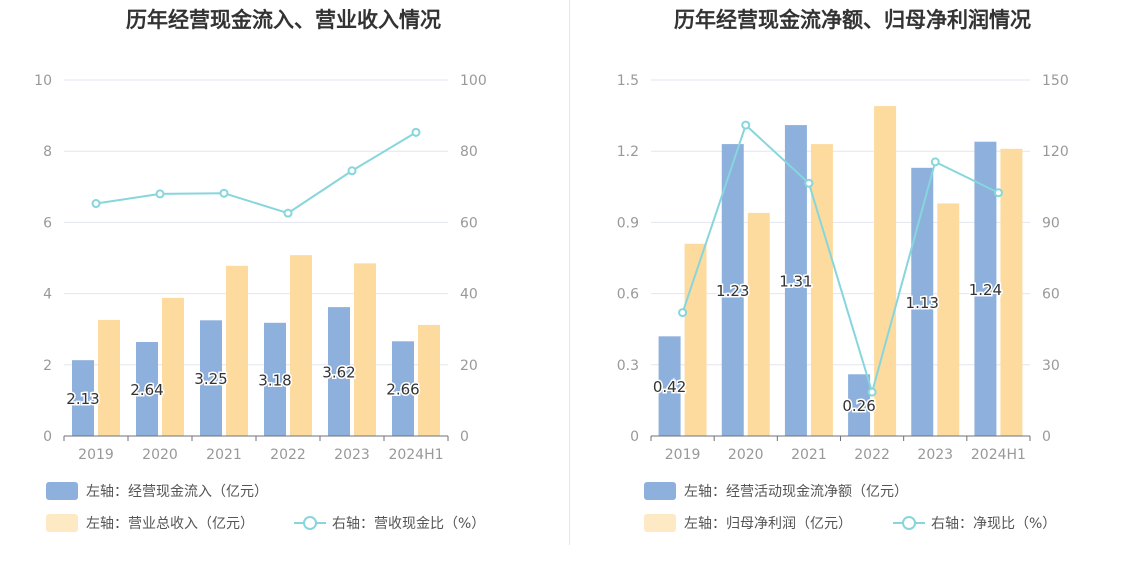 The width and height of the screenshot is (1134, 582). What do you see at coordinates (170, 524) in the screenshot?
I see `left-legend-label-2: 左轴：营业总收入（亿元）` at bounding box center [170, 524].